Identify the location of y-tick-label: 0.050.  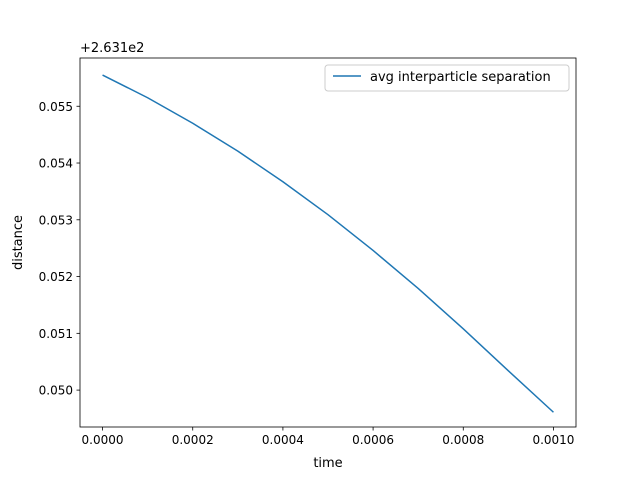
(56, 391).